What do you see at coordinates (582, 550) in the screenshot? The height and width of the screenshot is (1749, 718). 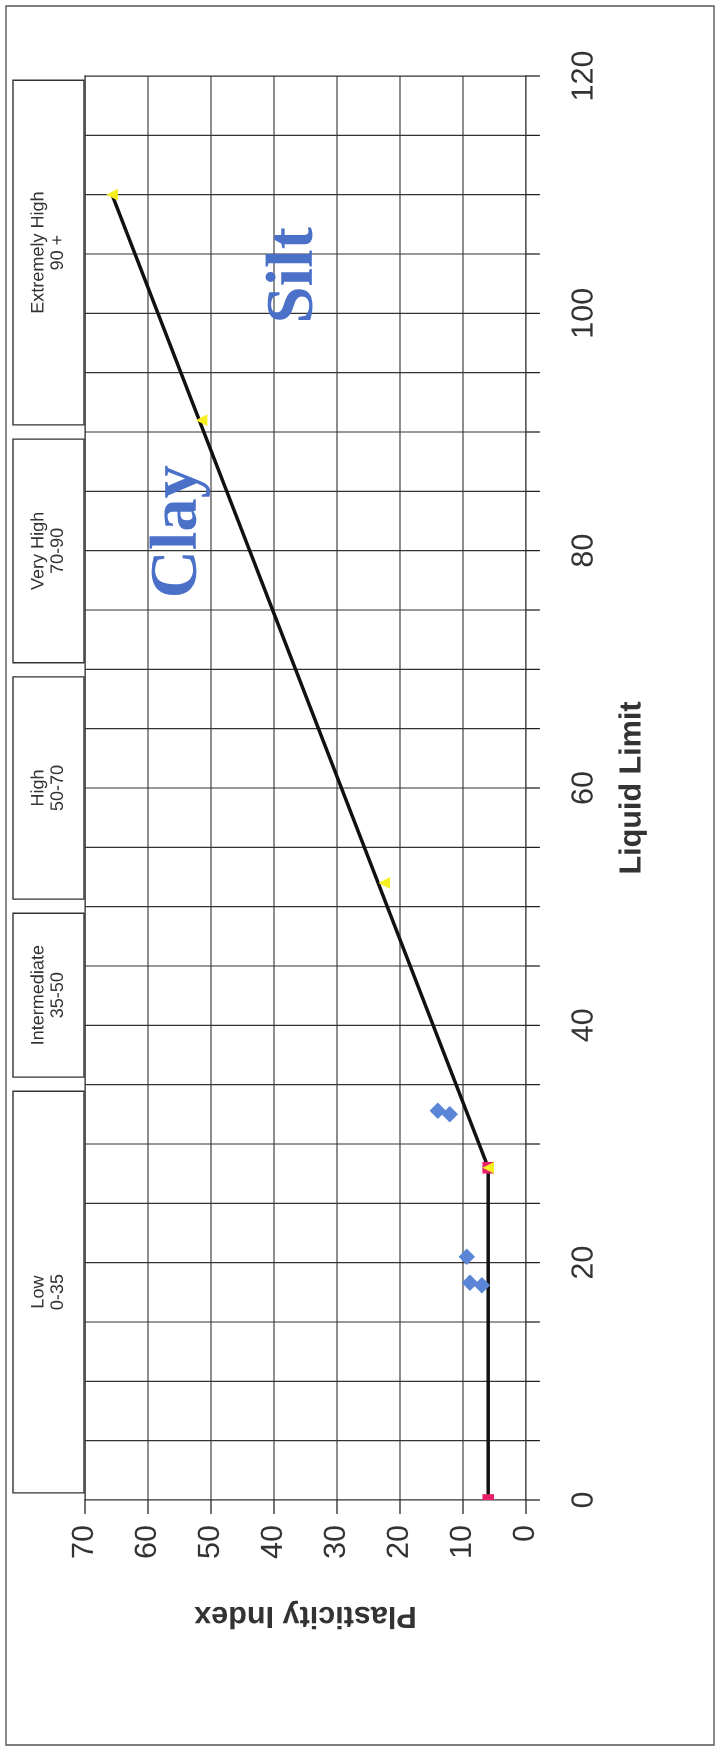 I see `y-tick-label: 80` at bounding box center [582, 550].